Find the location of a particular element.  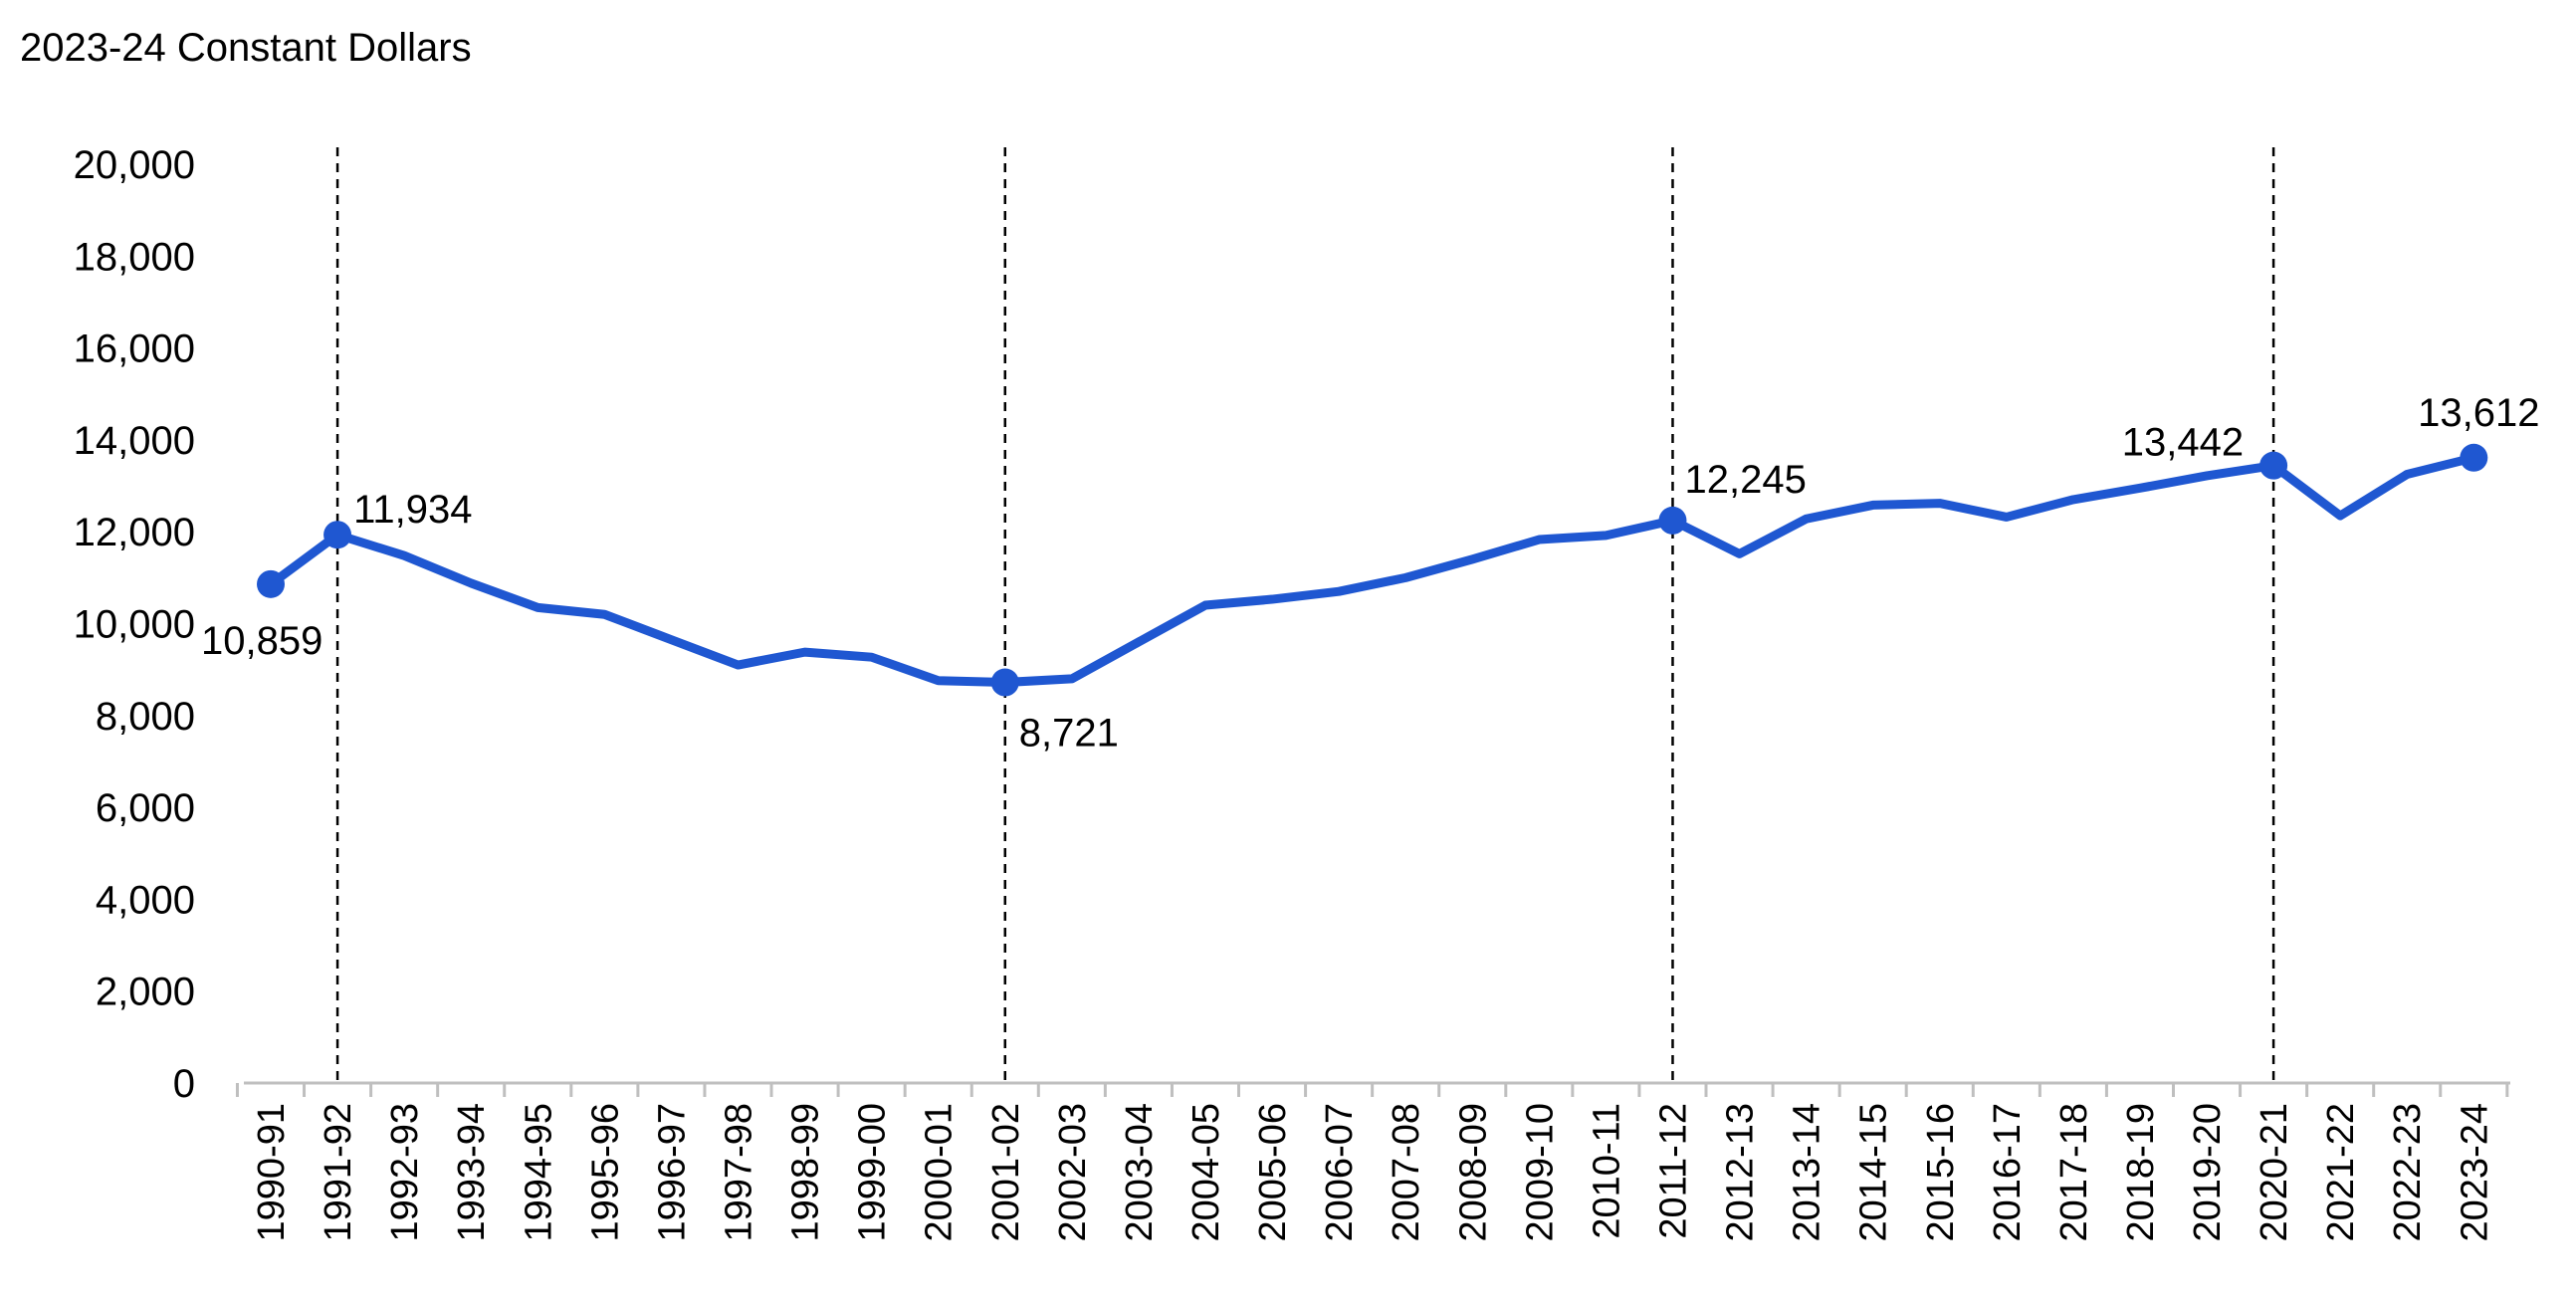

x-tick-label: 1997-98 is located at coordinates (738, 1172).